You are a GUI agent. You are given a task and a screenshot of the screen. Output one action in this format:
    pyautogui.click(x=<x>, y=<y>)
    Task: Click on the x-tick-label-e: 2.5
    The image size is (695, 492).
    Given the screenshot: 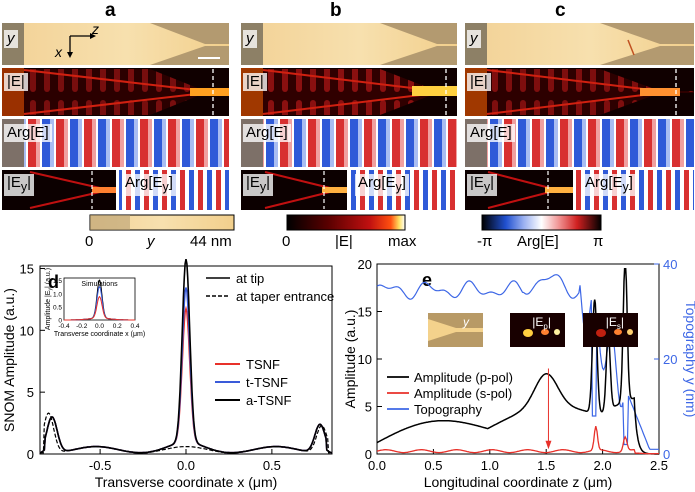 What is the action you would take?
    pyautogui.click(x=659, y=465)
    